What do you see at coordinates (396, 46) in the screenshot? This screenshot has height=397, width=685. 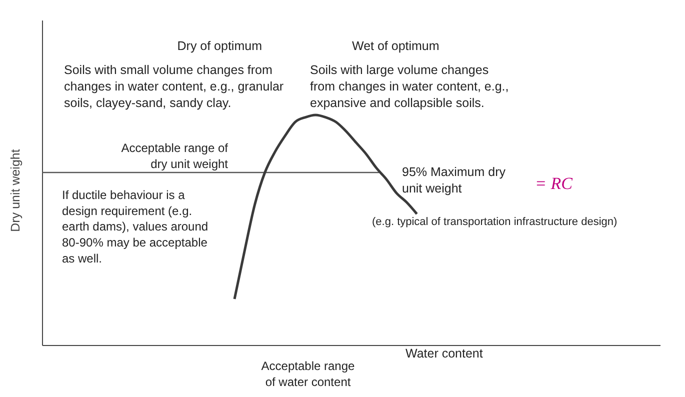 I see `text: Wet of optimum` at bounding box center [396, 46].